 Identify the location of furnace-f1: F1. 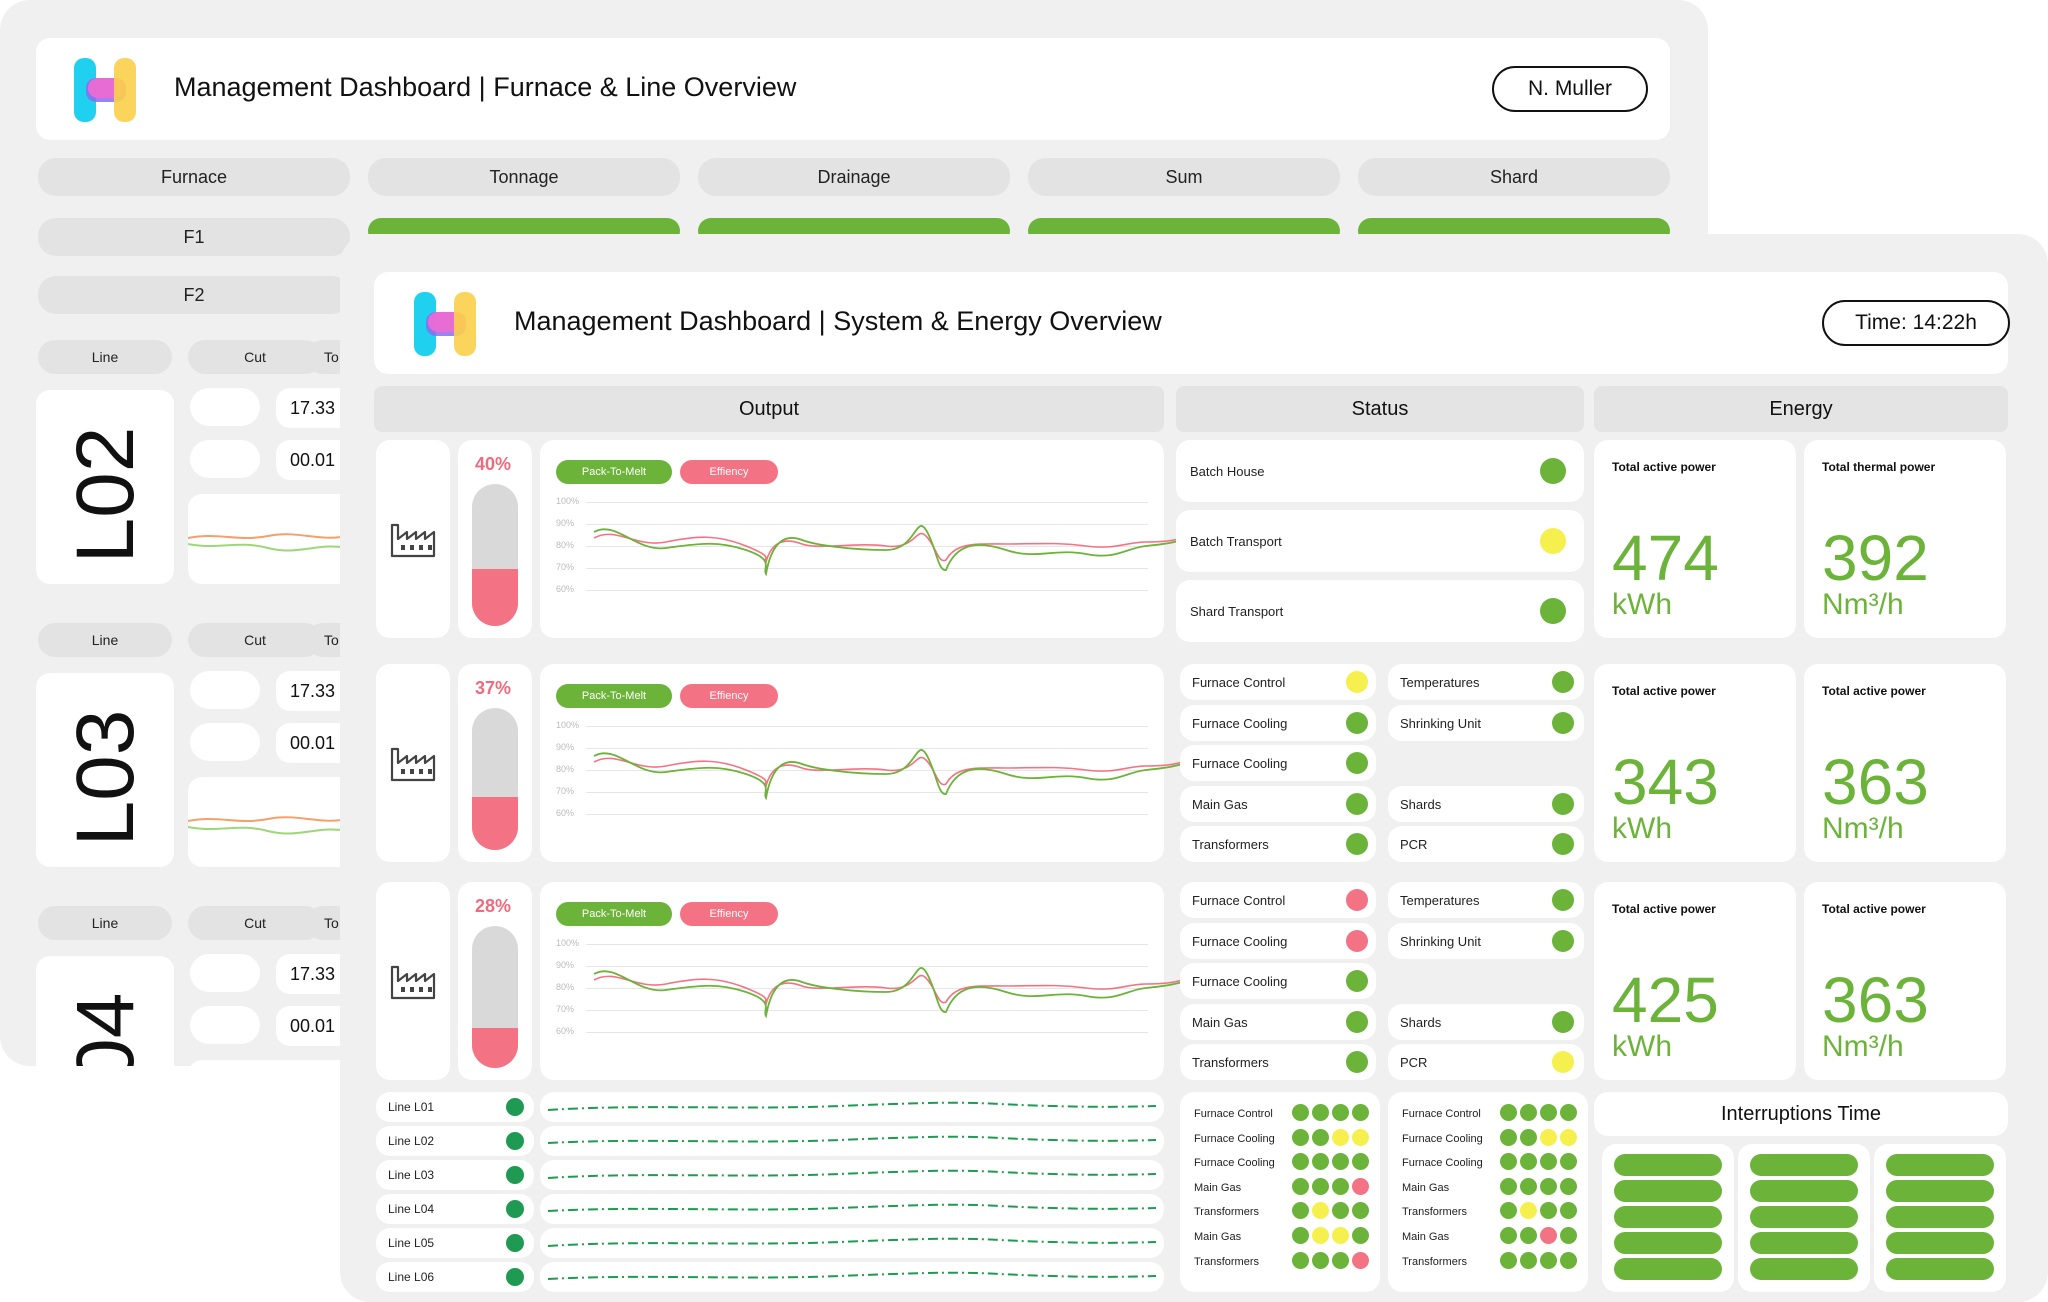
(194, 237).